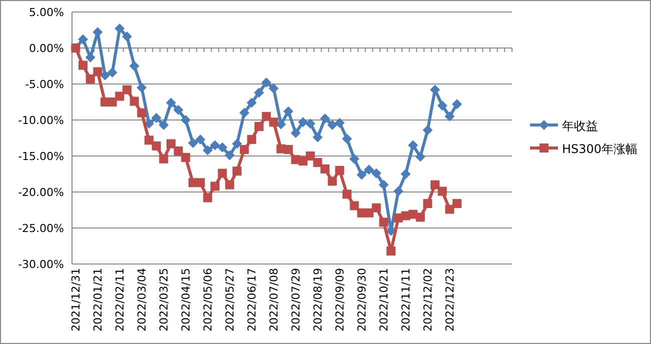 This screenshot has height=344, width=651. What do you see at coordinates (44, 84) in the screenshot?
I see `y-tick-label: -5.00%` at bounding box center [44, 84].